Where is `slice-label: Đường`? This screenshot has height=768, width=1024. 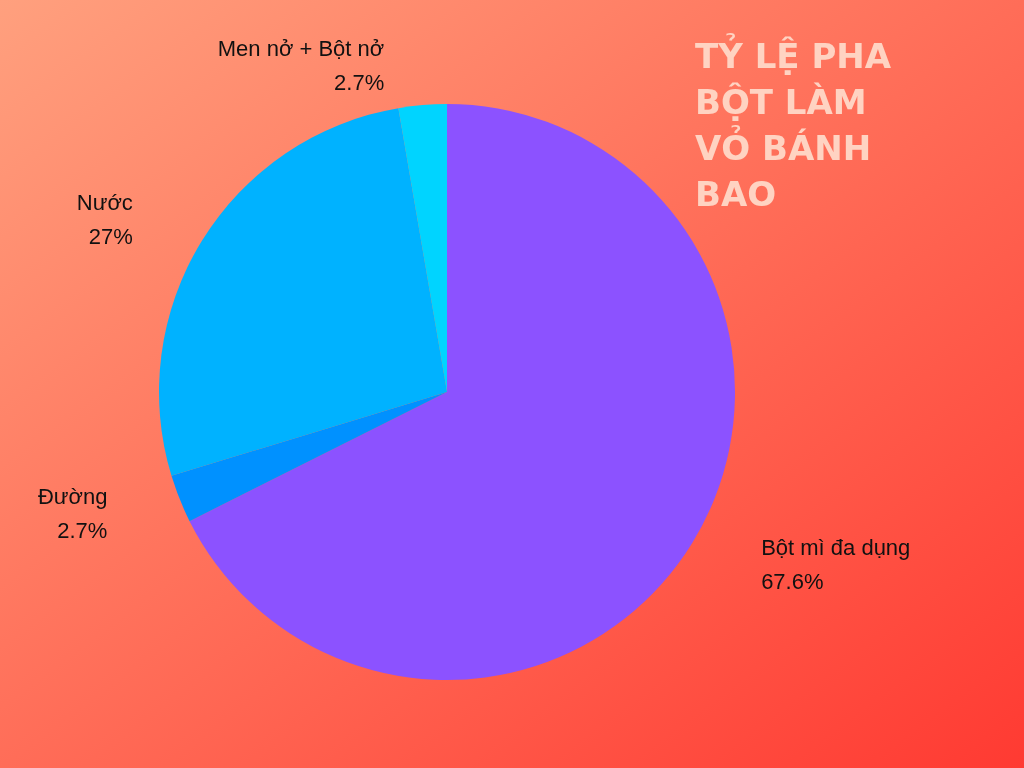
slice-label: Đường is located at coordinates (72, 497).